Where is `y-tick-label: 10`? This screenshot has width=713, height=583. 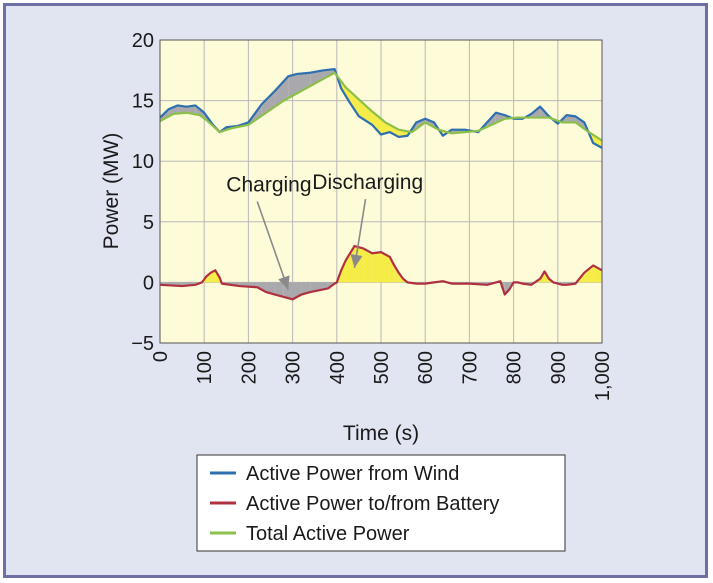
y-tick-label: 10 is located at coordinates (143, 162).